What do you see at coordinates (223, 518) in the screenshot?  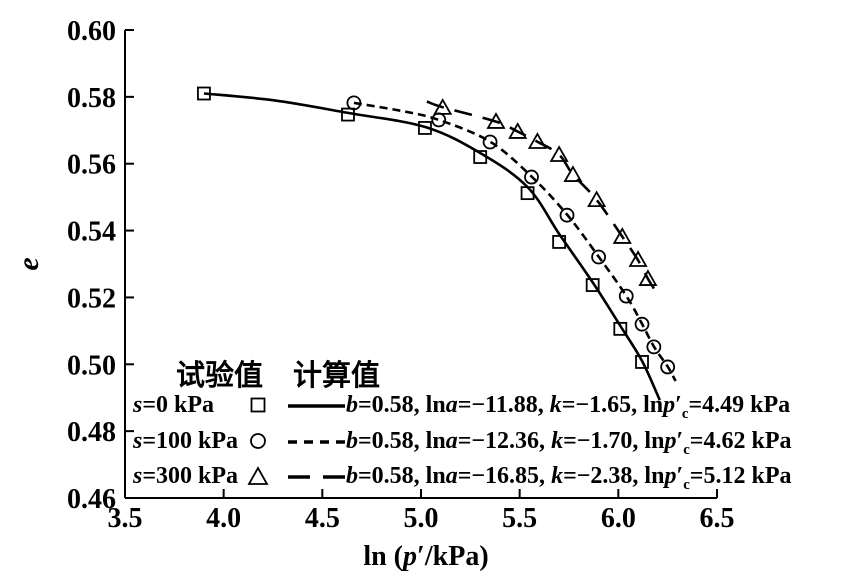 I see `x-tick-label: 4.0` at bounding box center [223, 518].